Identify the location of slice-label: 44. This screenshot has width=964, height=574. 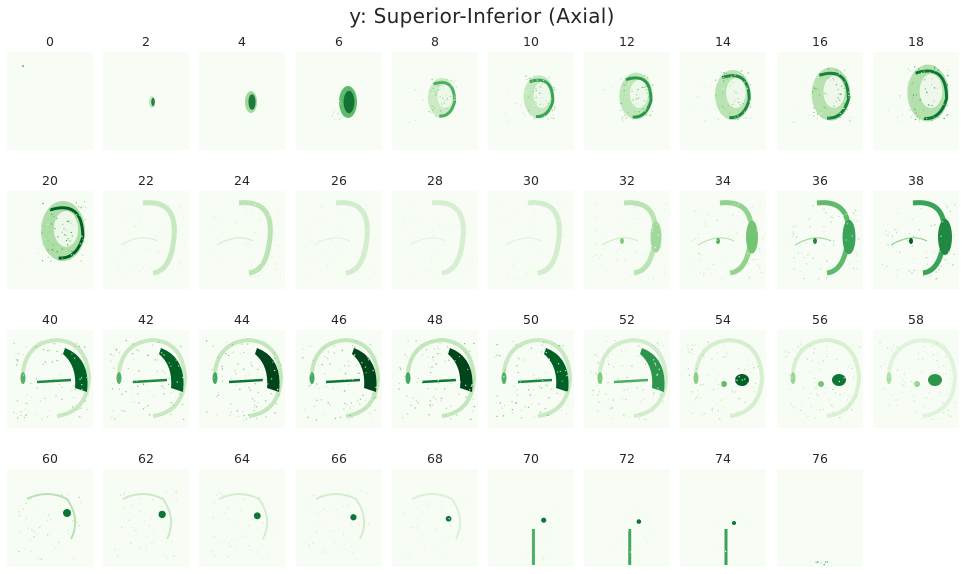
(242, 319).